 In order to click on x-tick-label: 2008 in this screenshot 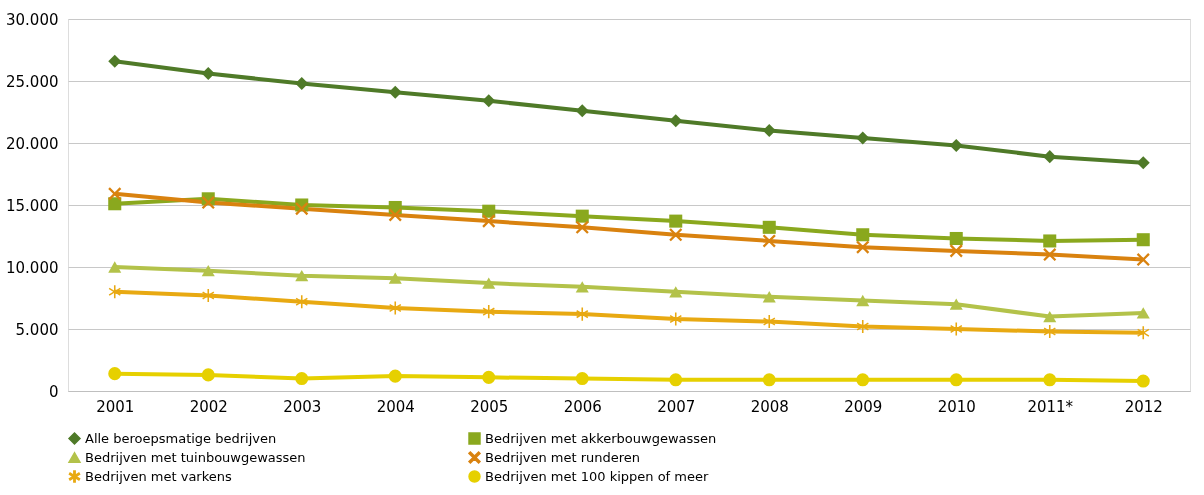, I will do `click(769, 406)`.